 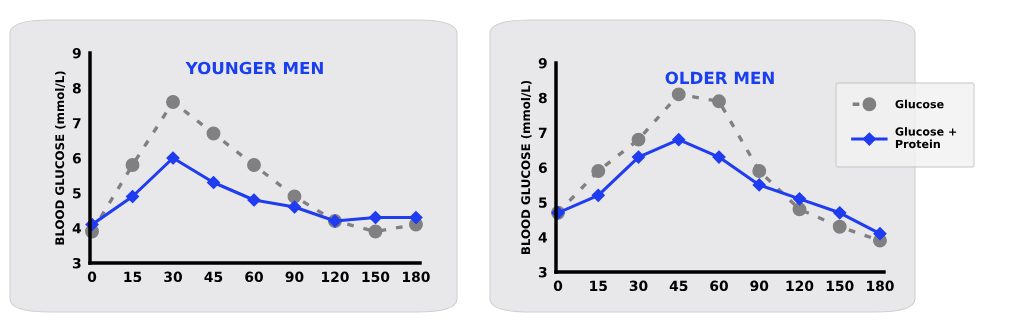 What do you see at coordinates (254, 68) in the screenshot?
I see `chart-title: YOUNGER MEN` at bounding box center [254, 68].